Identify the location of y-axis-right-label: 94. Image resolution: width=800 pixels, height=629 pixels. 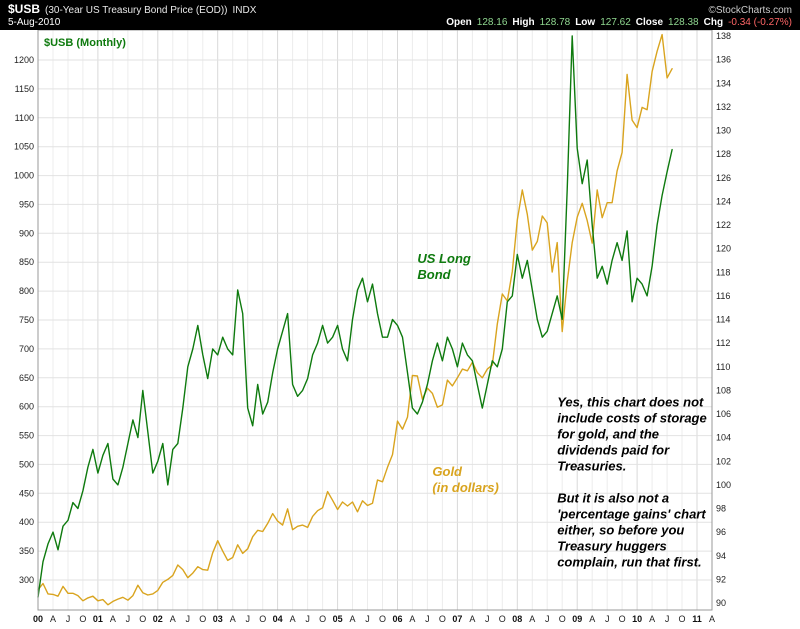
(721, 556).